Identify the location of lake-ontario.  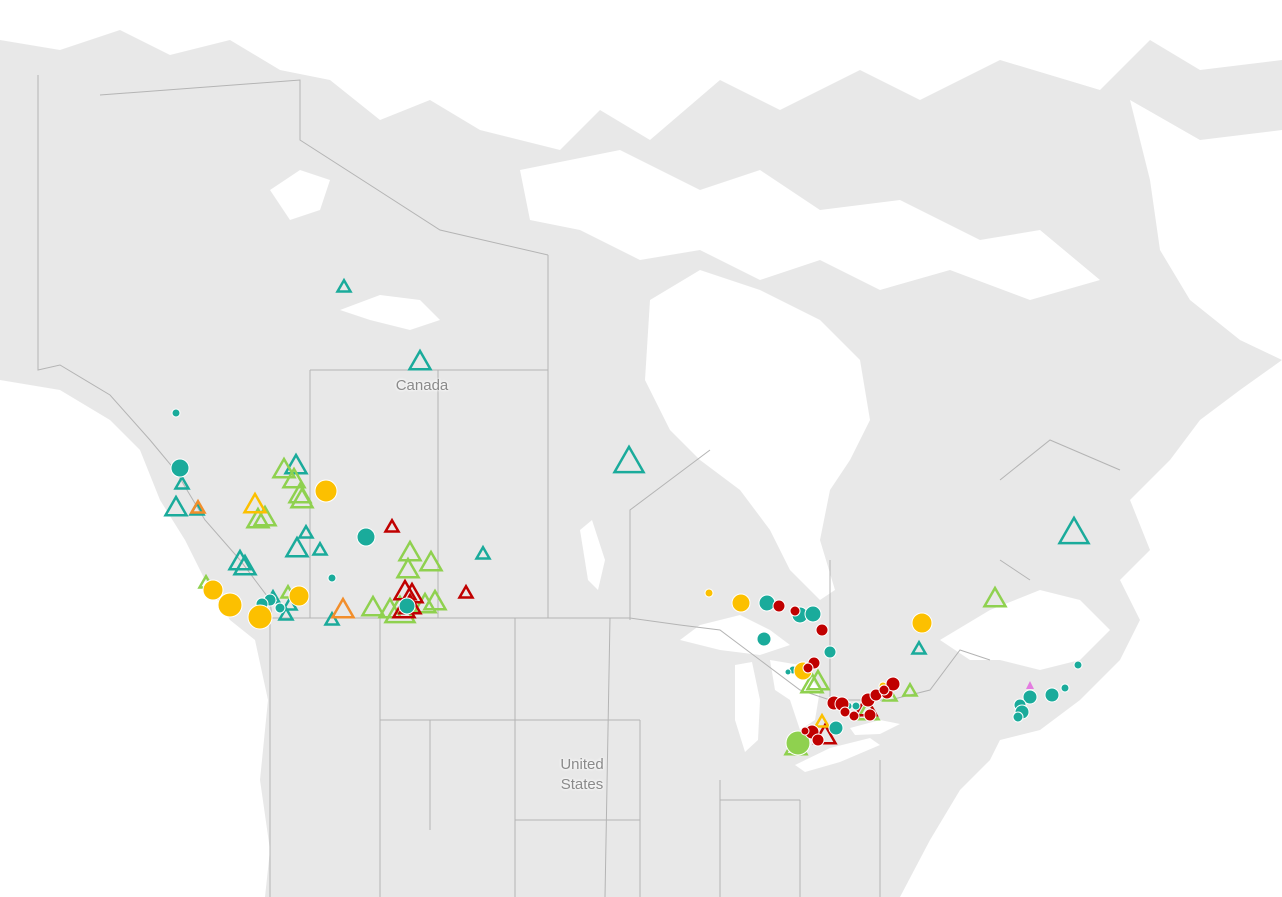
(875, 727).